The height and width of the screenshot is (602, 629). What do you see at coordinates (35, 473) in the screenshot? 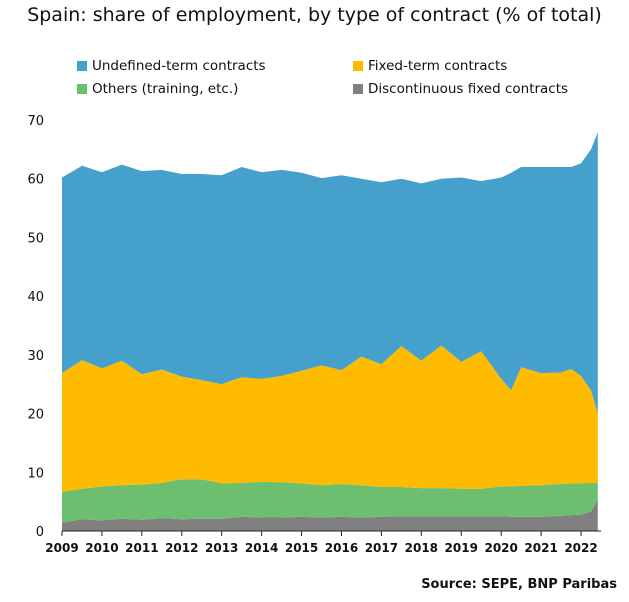
I see `y-tick-label: 10` at bounding box center [35, 473].